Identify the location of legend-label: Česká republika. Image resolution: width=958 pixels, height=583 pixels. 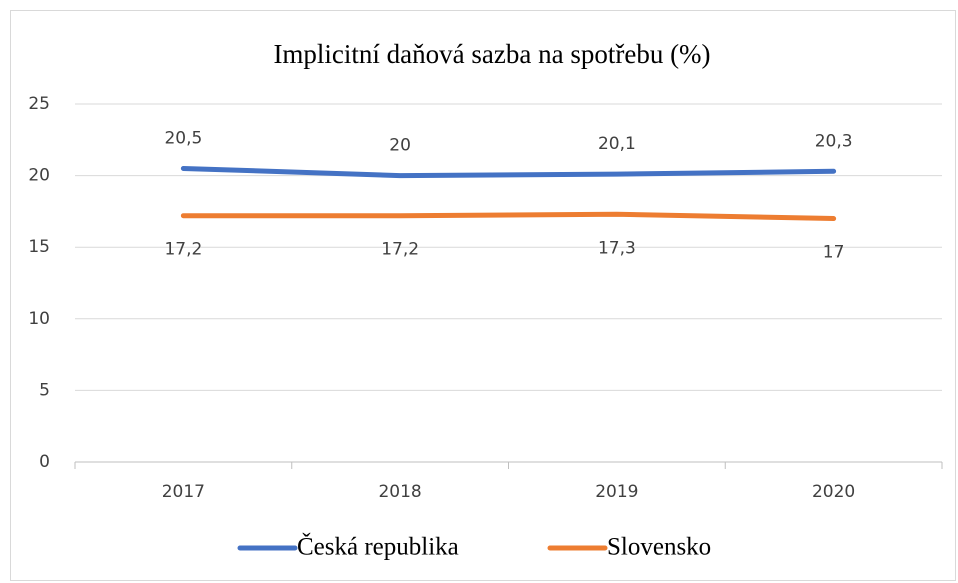
(378, 547).